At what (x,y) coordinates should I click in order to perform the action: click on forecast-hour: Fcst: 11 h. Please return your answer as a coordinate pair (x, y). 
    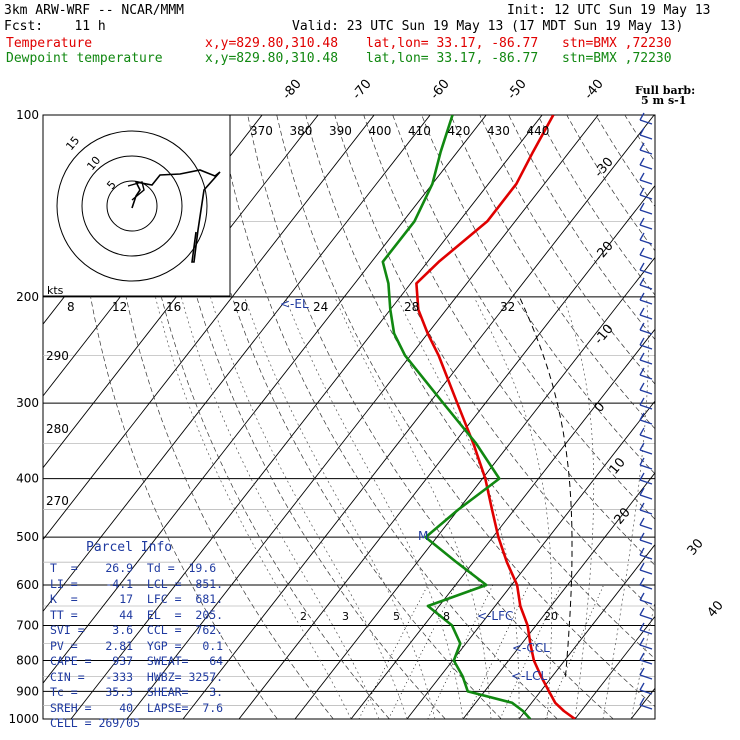
    Looking at the image, I should click on (55, 26).